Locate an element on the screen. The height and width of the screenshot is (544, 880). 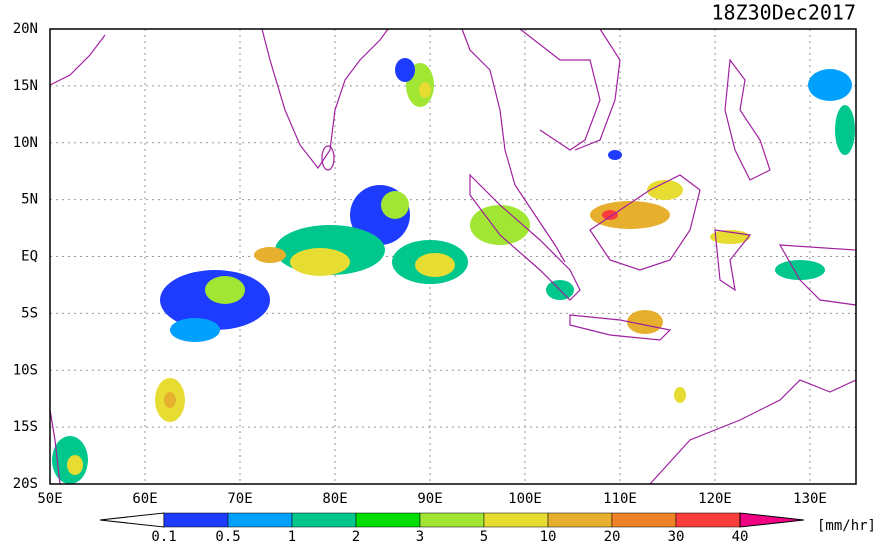
colorbar: 0.1 0.5 1 2 3 5 10 20 30 40 [mm/hr] is located at coordinates (487, 528).